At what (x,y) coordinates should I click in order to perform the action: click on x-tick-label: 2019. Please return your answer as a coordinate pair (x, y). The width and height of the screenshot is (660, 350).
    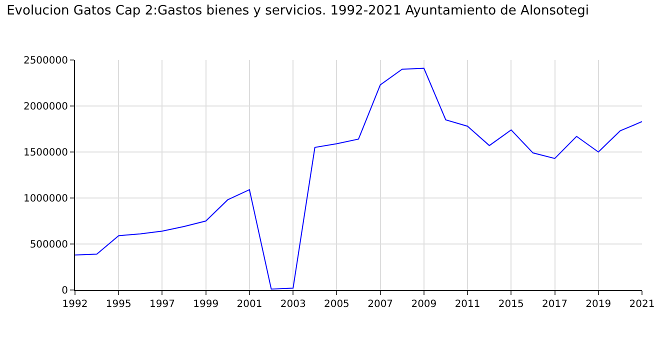
    Looking at the image, I should click on (599, 304).